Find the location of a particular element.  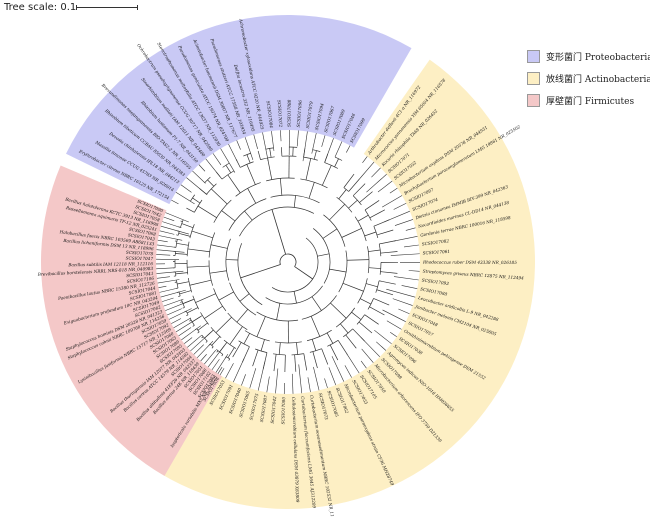

legend-item-actinobacteria: 放线菌门 Actinobacteria is located at coordinates (588, 78).